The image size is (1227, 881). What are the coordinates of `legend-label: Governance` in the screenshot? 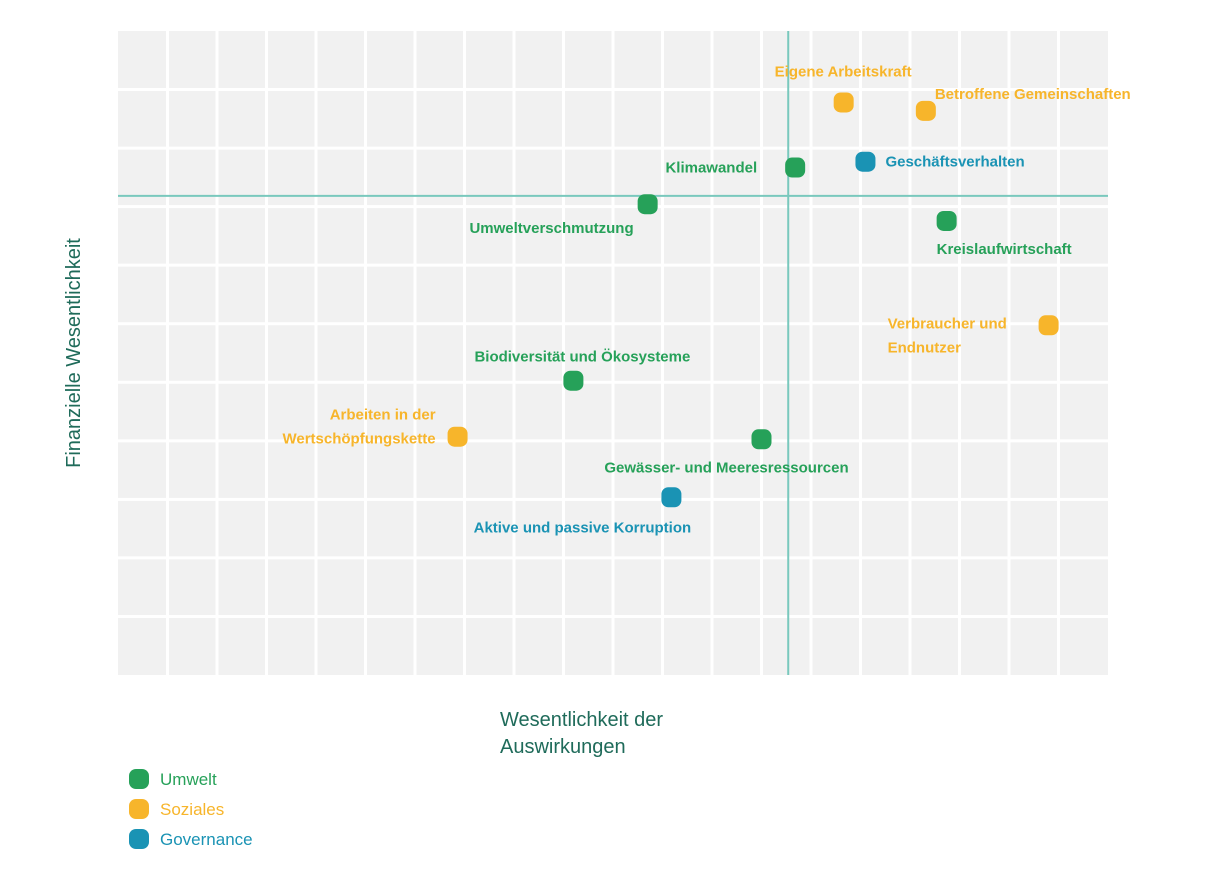 It's located at (206, 839).